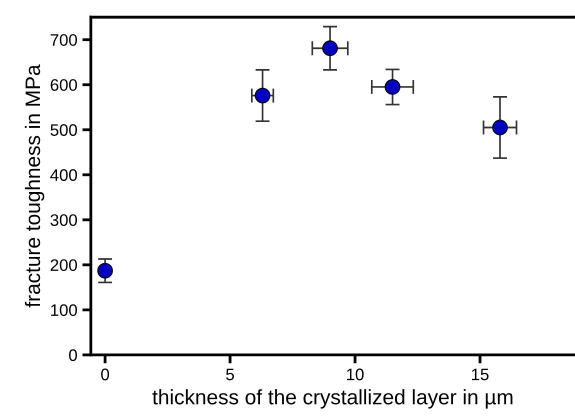  What do you see at coordinates (64, 220) in the screenshot?
I see `y-tick-label: 300` at bounding box center [64, 220].